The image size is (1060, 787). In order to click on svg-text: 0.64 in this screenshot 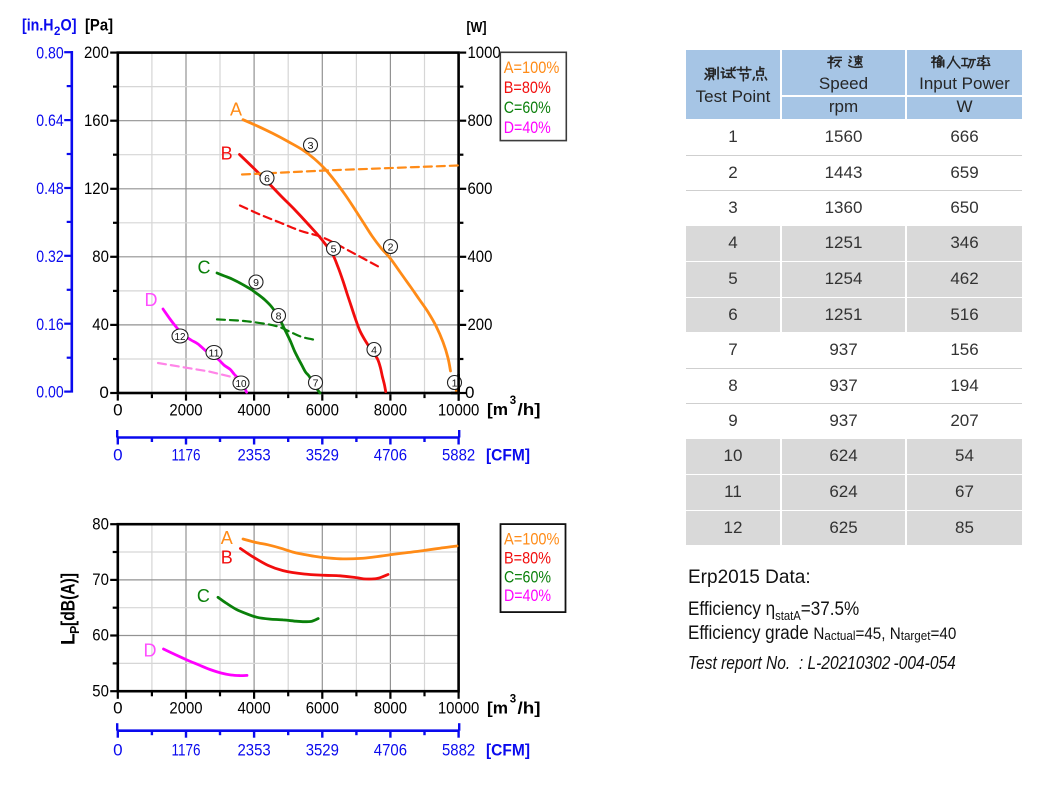, I will do `click(49, 120)`.